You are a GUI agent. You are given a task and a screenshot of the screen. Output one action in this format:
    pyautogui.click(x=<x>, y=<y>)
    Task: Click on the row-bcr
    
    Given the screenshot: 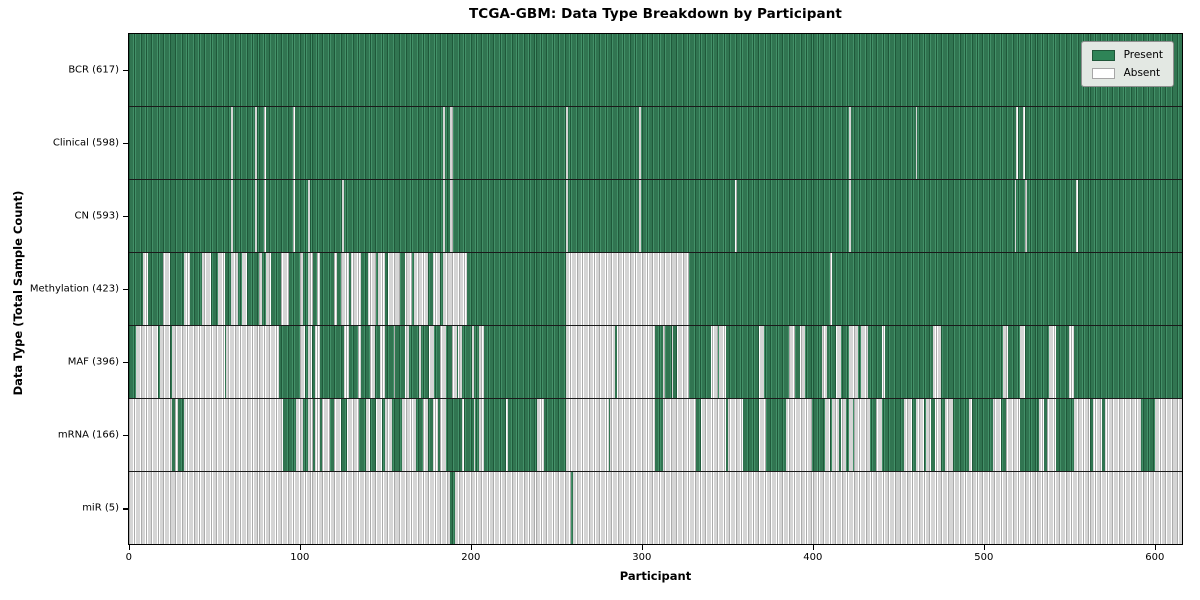 What is the action you would take?
    pyautogui.click(x=655, y=70)
    